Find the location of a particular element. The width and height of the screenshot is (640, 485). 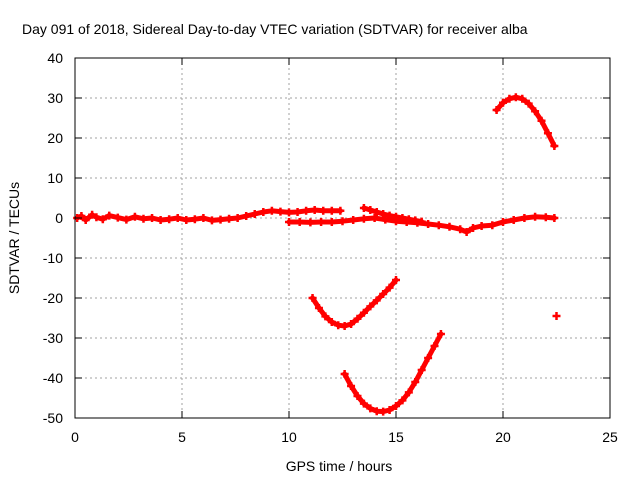

y-tick-label: 0 is located at coordinates (59, 218).